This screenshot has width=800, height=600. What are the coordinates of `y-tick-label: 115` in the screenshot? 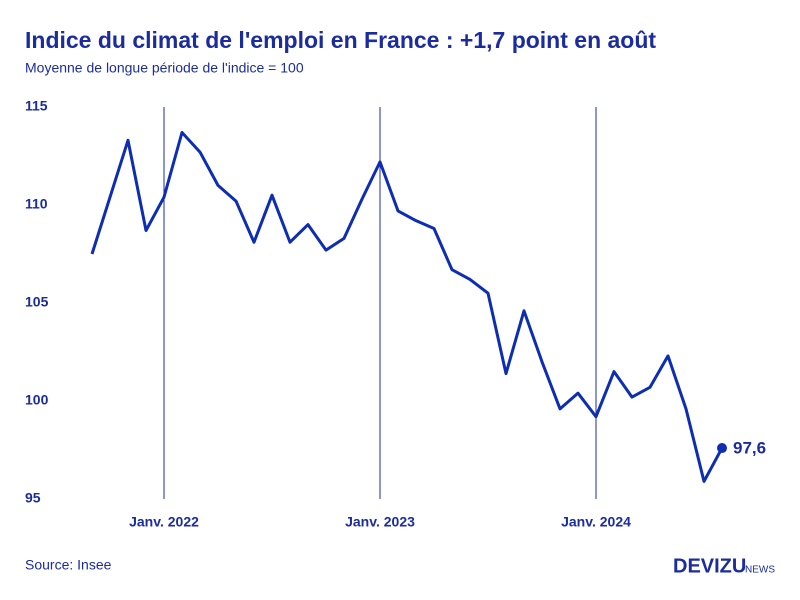 It's located at (36, 106).